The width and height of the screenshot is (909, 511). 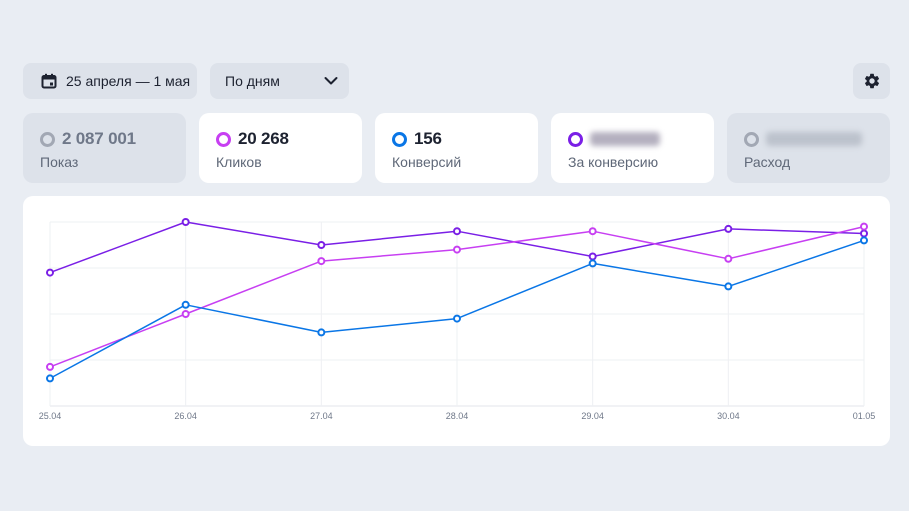 I want to click on x-tick-label: 29.04, so click(x=592, y=416).